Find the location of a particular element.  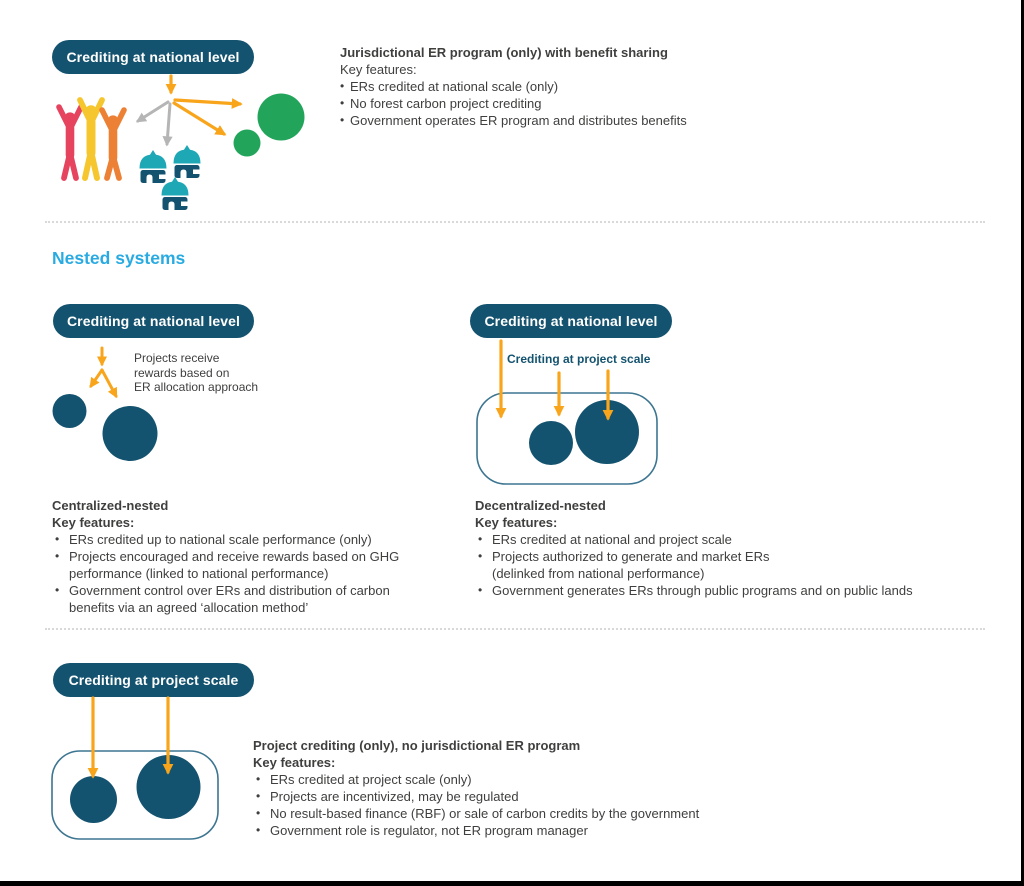

people-celebrating-icon is located at coordinates (91, 139).